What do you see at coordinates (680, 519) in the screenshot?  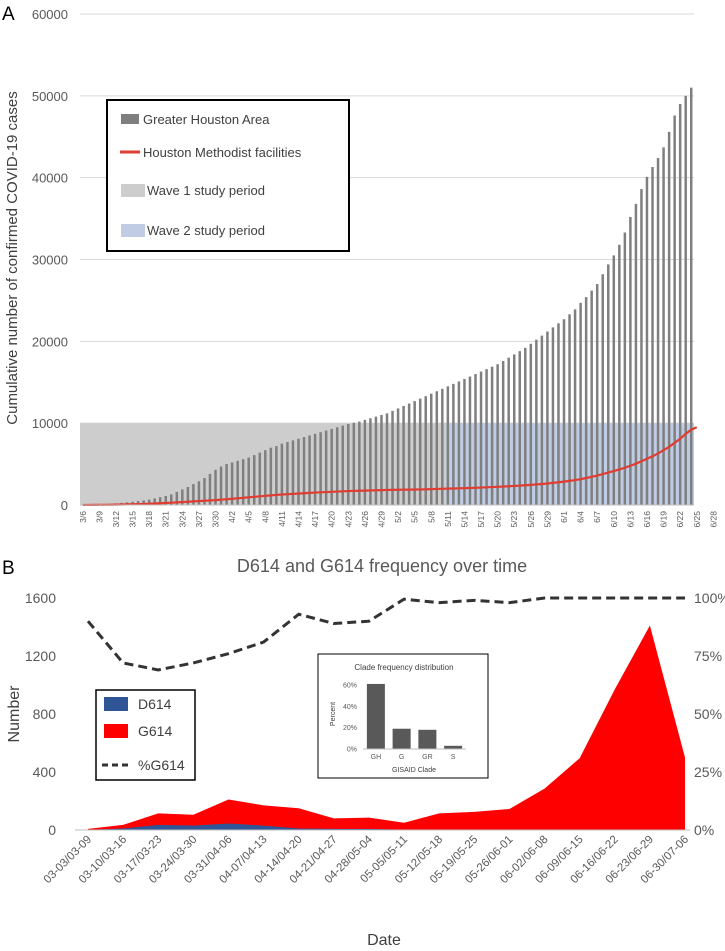 I see `x-tick-label: 6/22` at bounding box center [680, 519].